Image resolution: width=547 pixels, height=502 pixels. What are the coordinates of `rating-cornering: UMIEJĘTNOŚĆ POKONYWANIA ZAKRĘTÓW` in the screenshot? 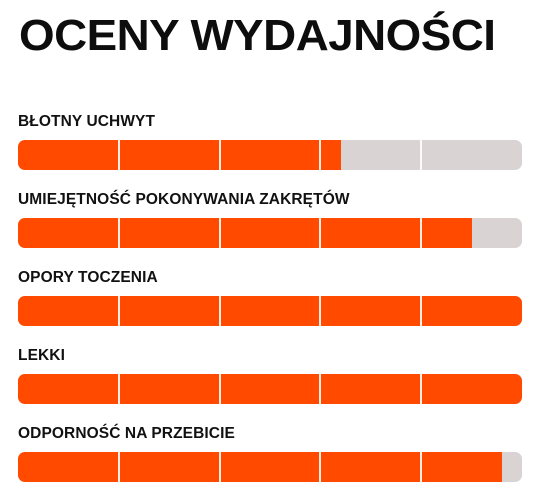 It's located at (270, 225).